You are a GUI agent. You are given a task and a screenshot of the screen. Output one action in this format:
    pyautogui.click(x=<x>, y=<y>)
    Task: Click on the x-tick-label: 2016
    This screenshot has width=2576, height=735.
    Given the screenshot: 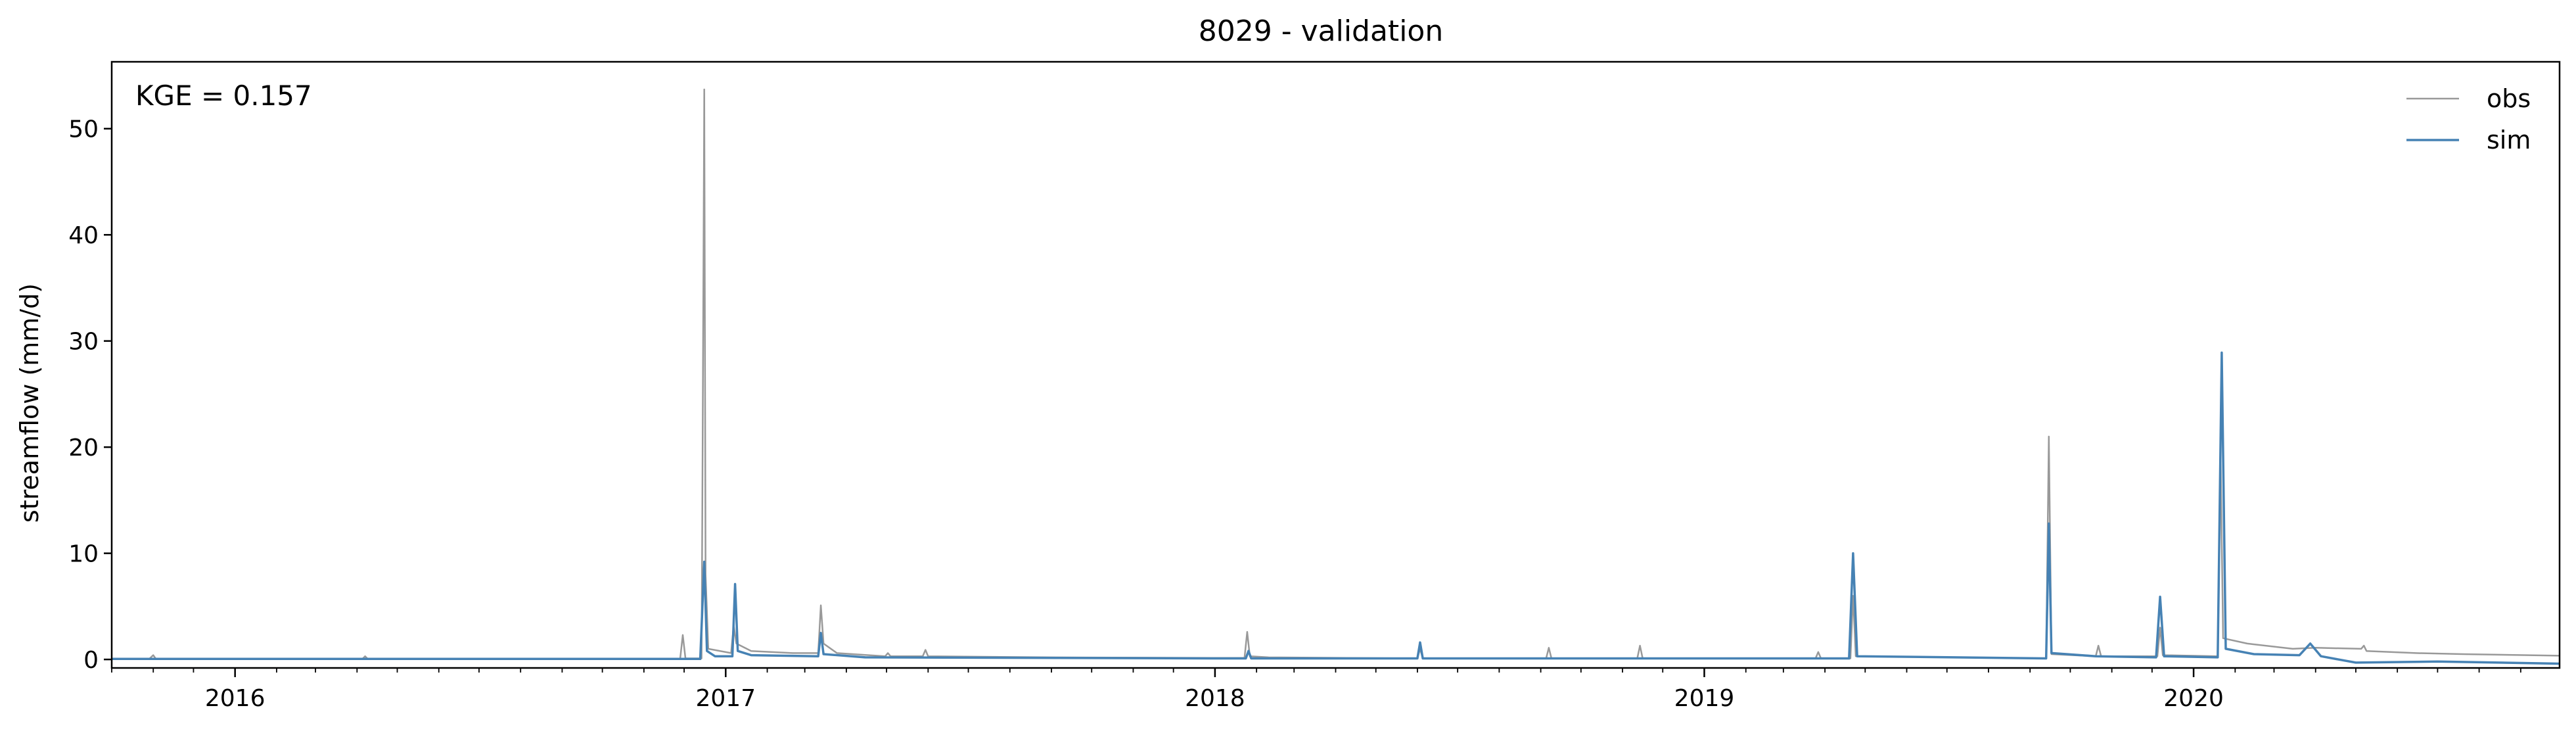 What is the action you would take?
    pyautogui.click(x=235, y=698)
    